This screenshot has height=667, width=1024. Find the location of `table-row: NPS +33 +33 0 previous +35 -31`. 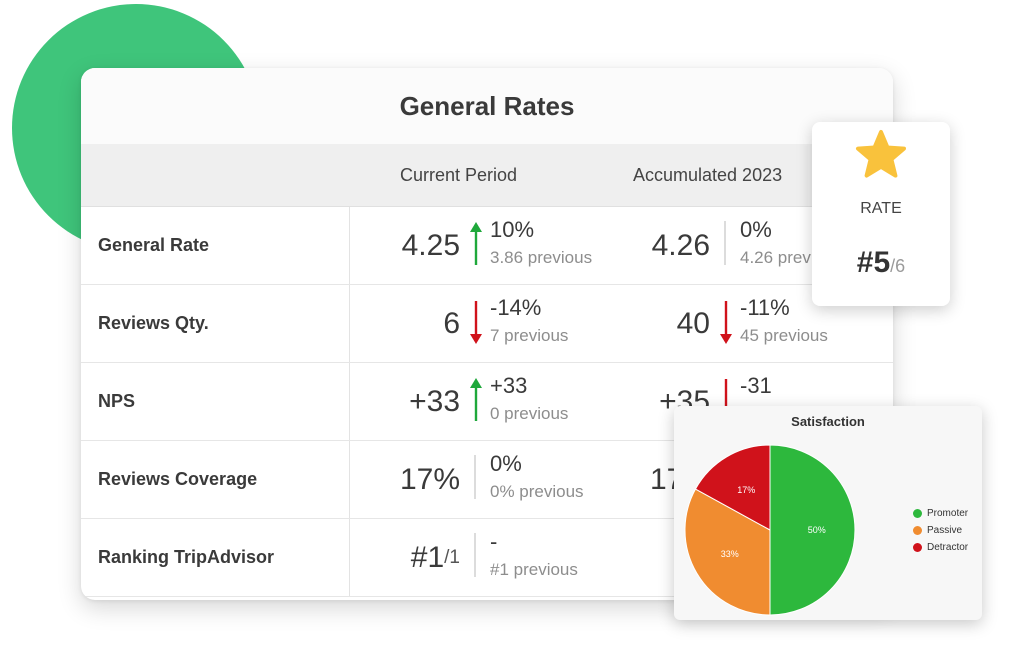

table-row: NPS +33 +33 0 previous +35 -31 is located at coordinates (487, 402).